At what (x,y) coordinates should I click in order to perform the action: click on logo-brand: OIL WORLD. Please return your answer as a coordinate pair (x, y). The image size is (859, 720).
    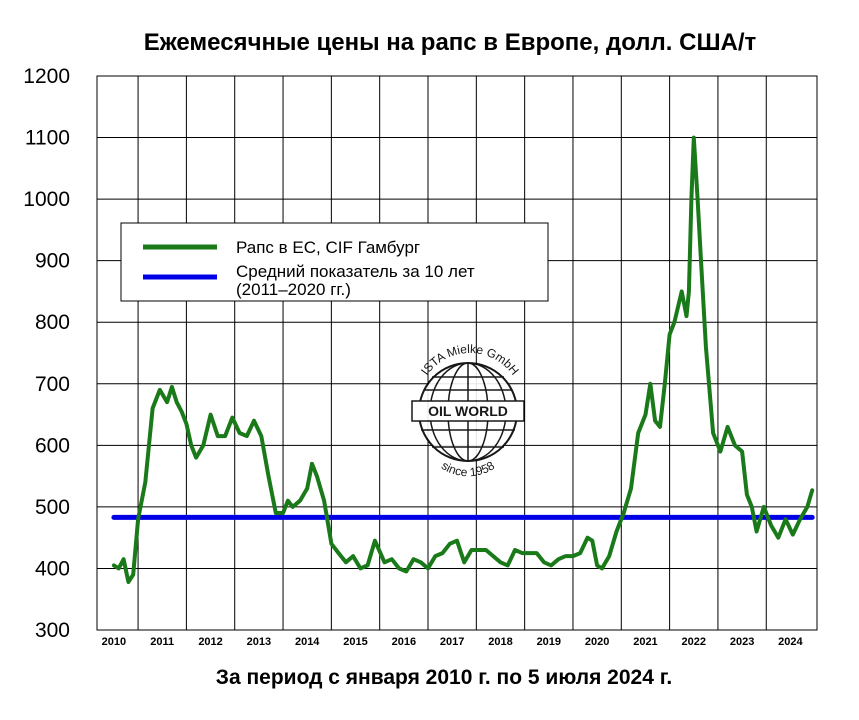
    Looking at the image, I should click on (468, 411).